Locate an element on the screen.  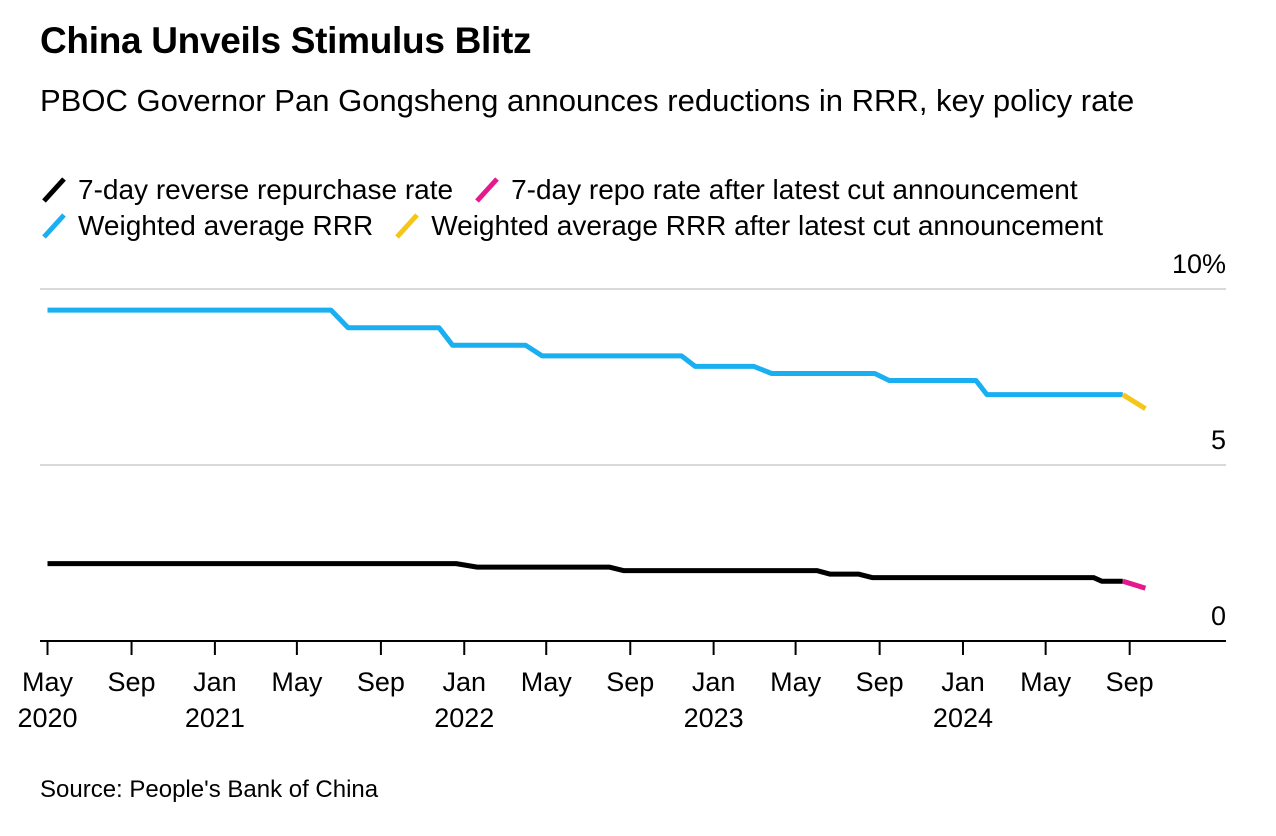
x-tick-label-year: 2022 is located at coordinates (464, 718).